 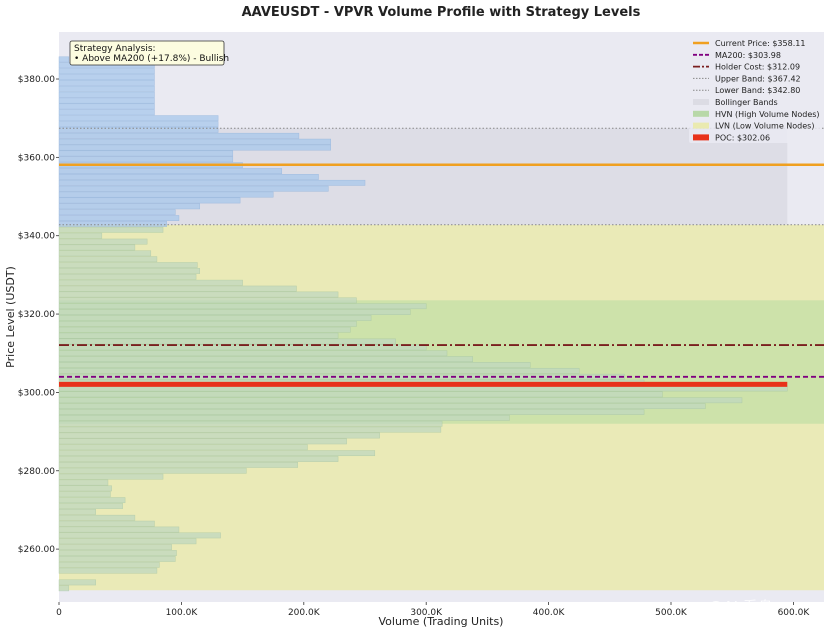 What do you see at coordinates (758, 78) in the screenshot?
I see `legend-upper-band-label: Upper Band: $367.42` at bounding box center [758, 78].